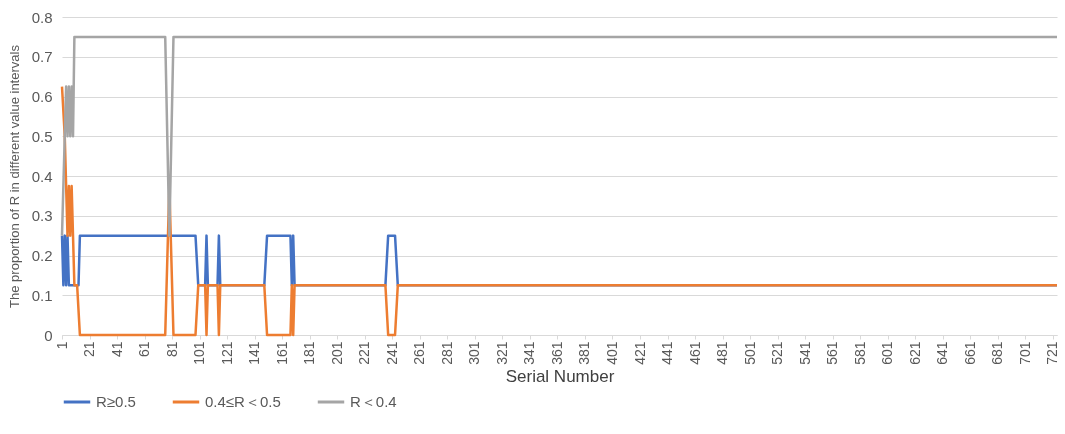 The width and height of the screenshot is (1065, 434). What do you see at coordinates (14, 176) in the screenshot?
I see `y-axis-title: The proportion of R in different value intervals` at bounding box center [14, 176].